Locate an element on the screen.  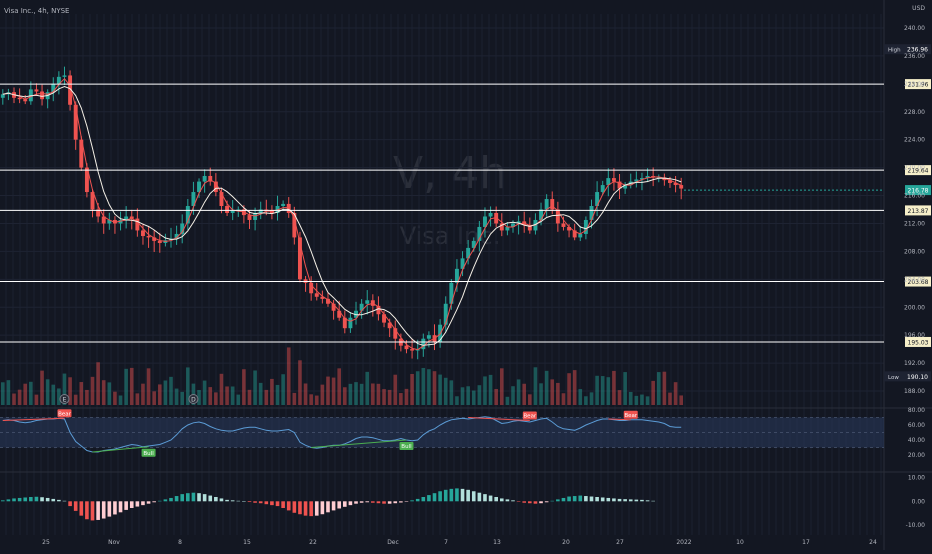
divergence-label: Bull is located at coordinates (406, 447).